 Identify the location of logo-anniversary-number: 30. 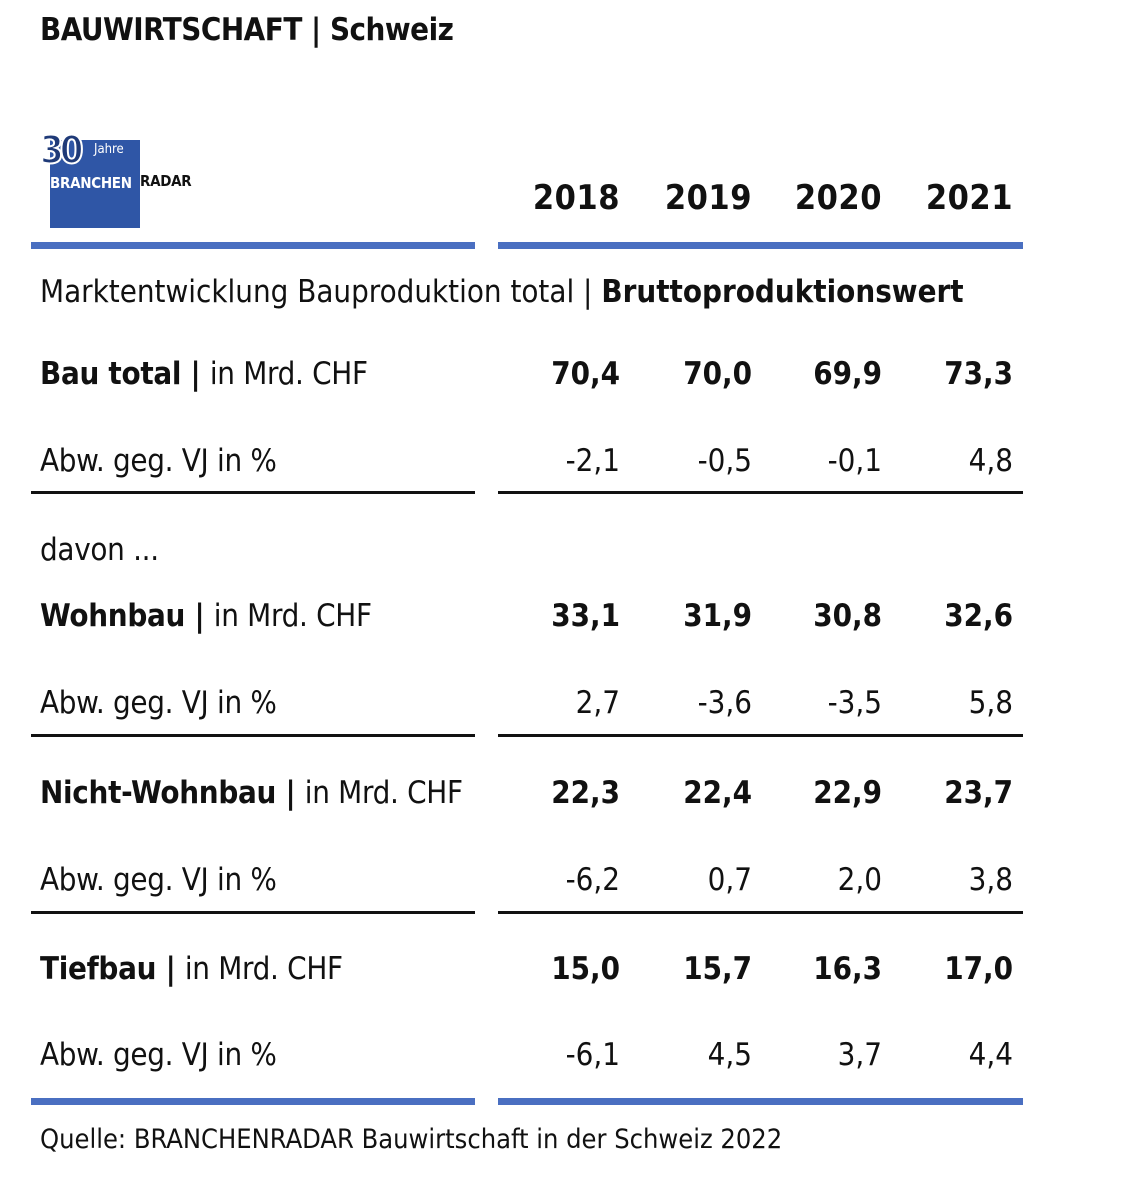
(62, 150).